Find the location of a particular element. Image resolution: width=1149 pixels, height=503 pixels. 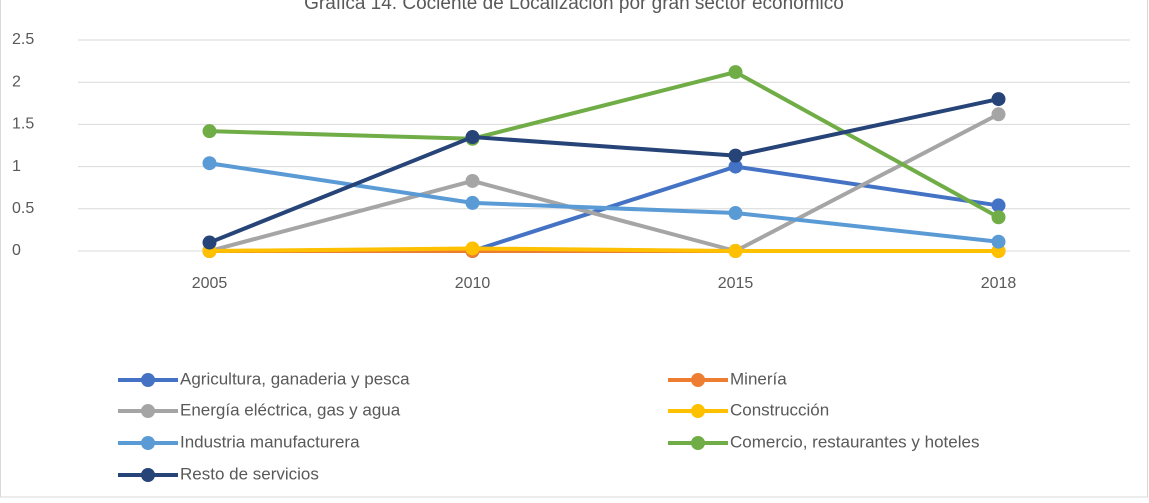

legend-label: Energía eléctrica, gas y agua is located at coordinates (290, 409).